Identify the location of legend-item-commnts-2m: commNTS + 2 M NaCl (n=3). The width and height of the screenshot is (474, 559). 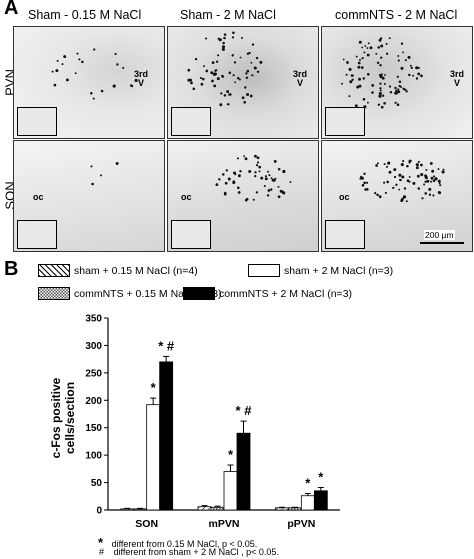
(267, 293).